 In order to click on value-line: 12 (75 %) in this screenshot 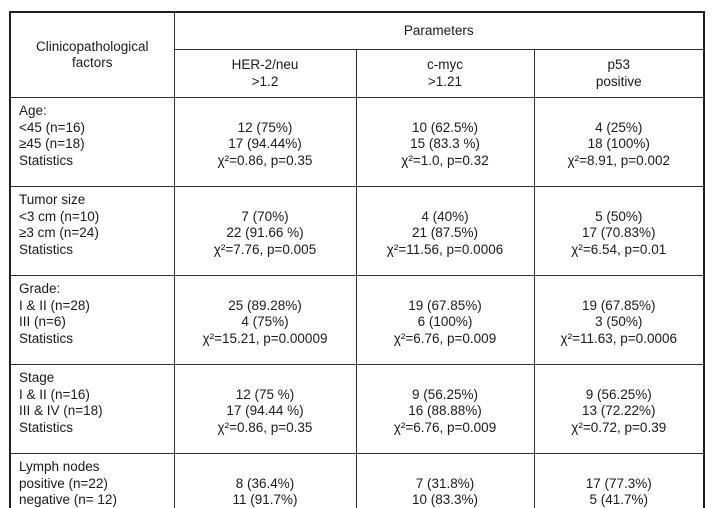, I will do `click(265, 394)`.